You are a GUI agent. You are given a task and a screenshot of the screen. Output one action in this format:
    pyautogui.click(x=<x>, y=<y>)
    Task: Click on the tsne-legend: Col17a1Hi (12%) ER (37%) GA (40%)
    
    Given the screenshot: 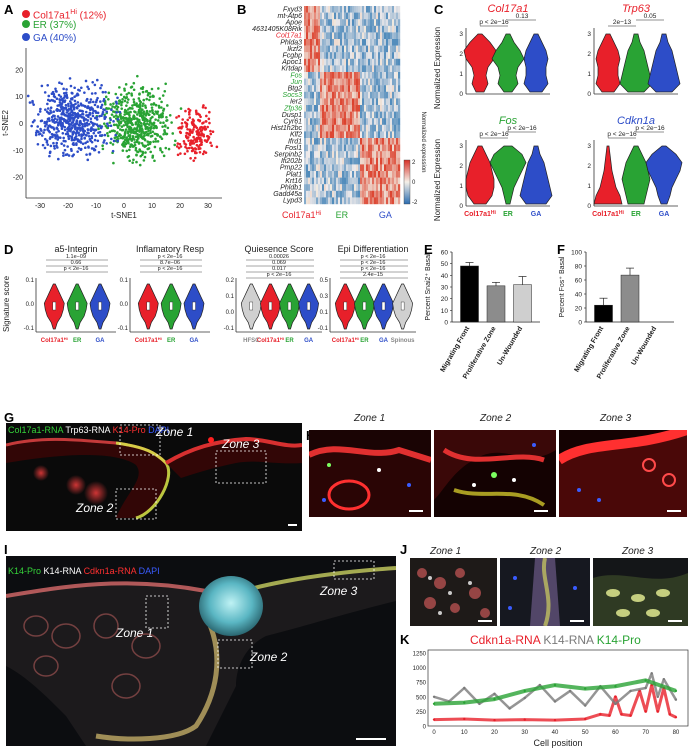 What is the action you would take?
    pyautogui.click(x=64, y=25)
    